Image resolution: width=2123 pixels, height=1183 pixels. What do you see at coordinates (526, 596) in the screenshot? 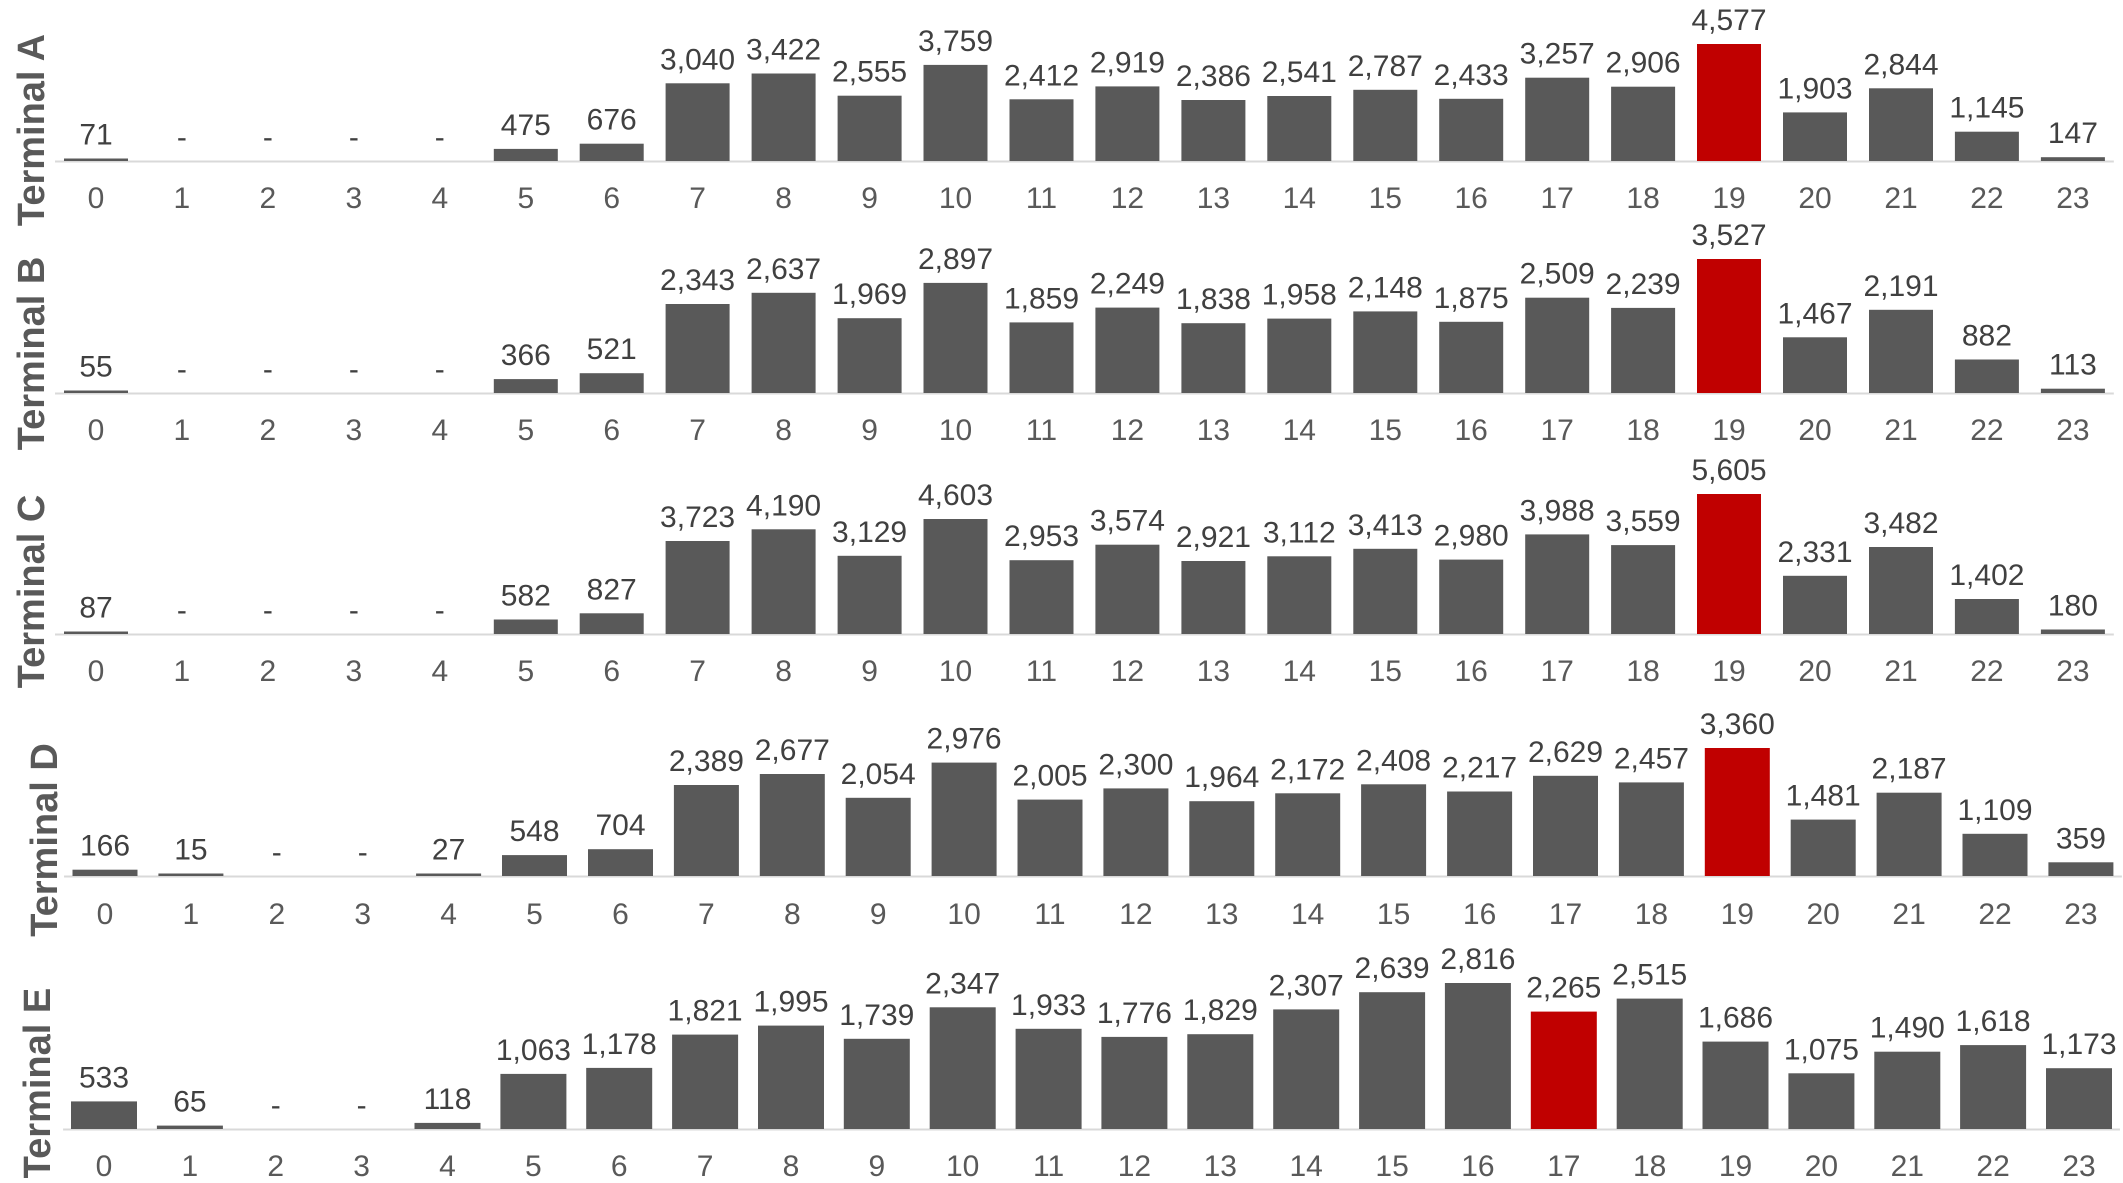
I see `data-label: 582` at bounding box center [526, 596].